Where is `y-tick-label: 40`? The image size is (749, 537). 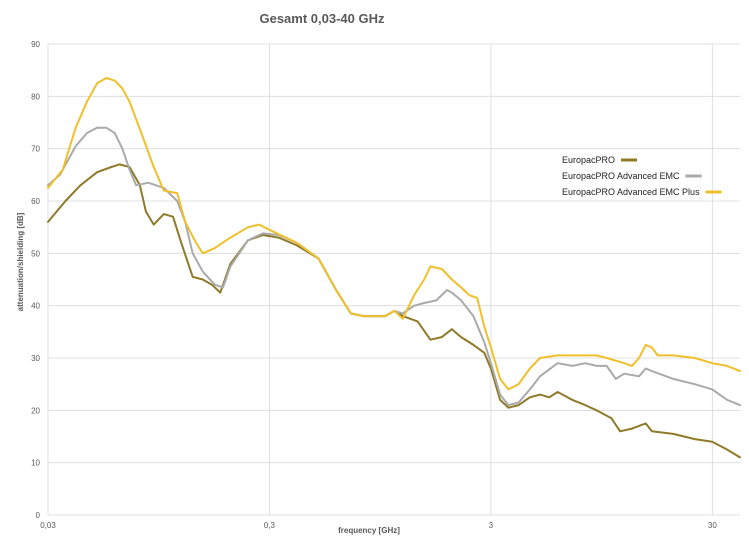
y-tick-label: 40 is located at coordinates (35, 306).